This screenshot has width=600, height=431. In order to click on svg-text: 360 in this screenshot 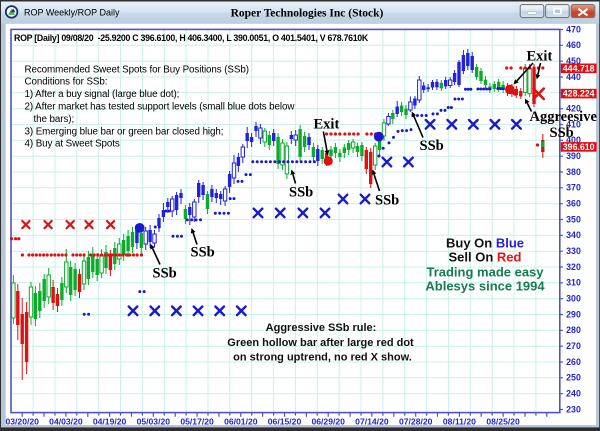, I will do `click(573, 204)`.